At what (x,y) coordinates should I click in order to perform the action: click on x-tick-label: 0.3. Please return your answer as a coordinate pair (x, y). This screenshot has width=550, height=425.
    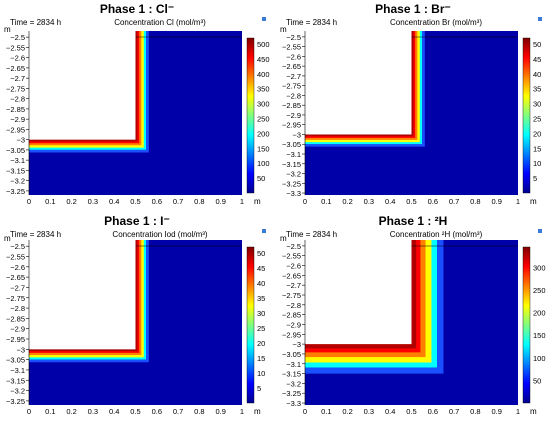
    Looking at the image, I should click on (369, 201).